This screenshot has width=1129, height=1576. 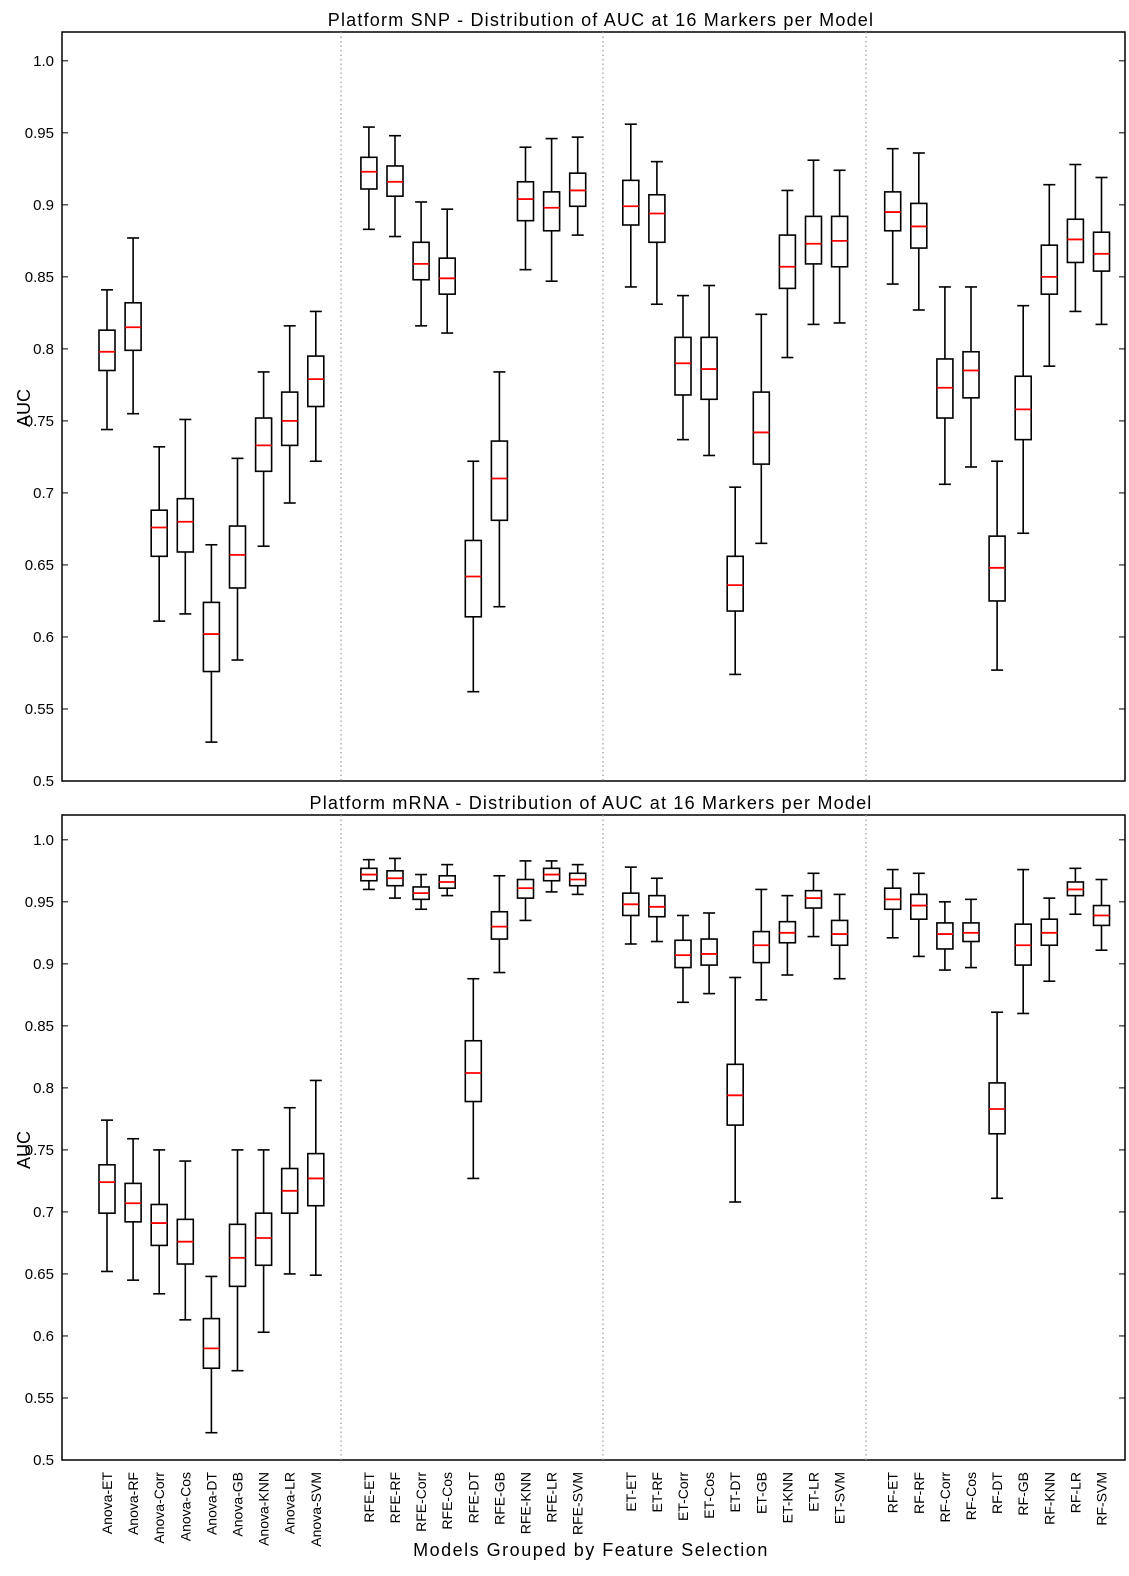 I want to click on box-RFE-DT, so click(x=473, y=1078).